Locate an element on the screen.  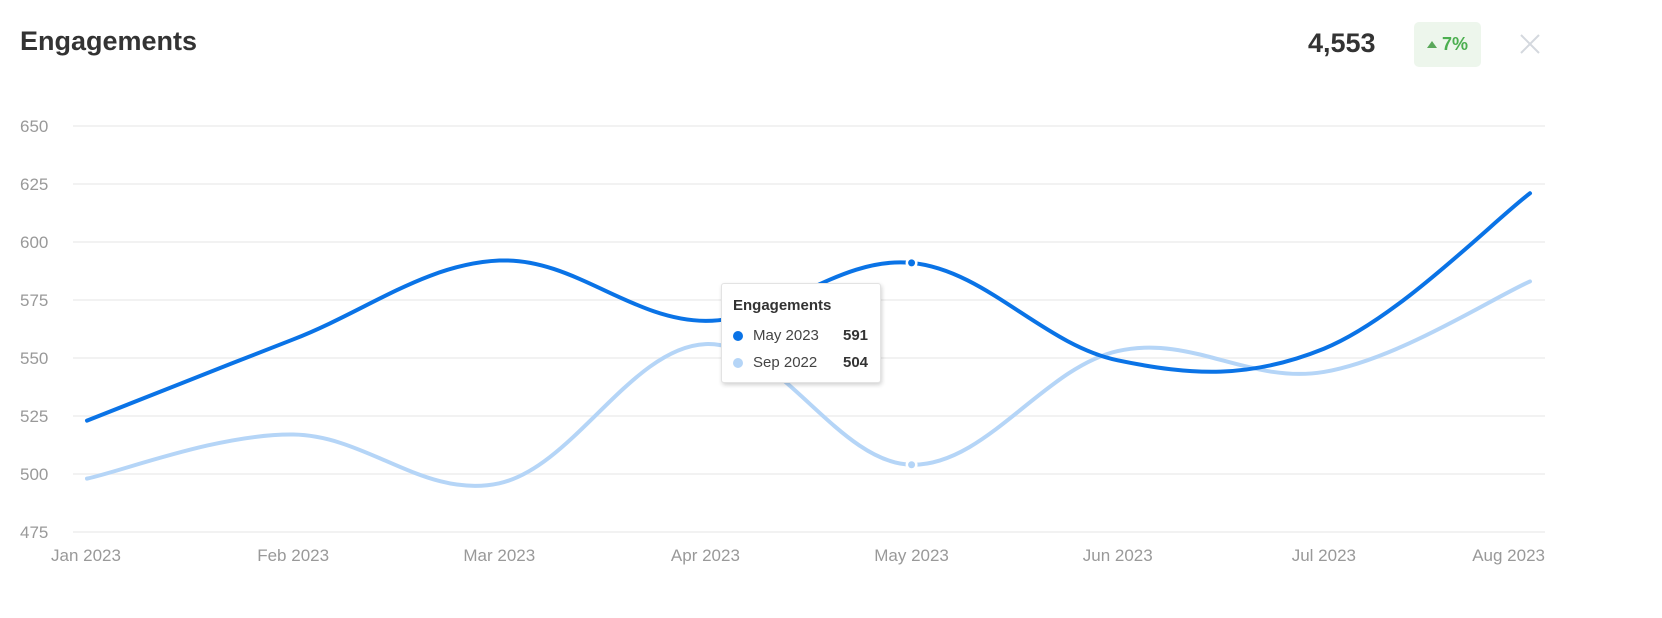
hover-markers is located at coordinates (911, 363).